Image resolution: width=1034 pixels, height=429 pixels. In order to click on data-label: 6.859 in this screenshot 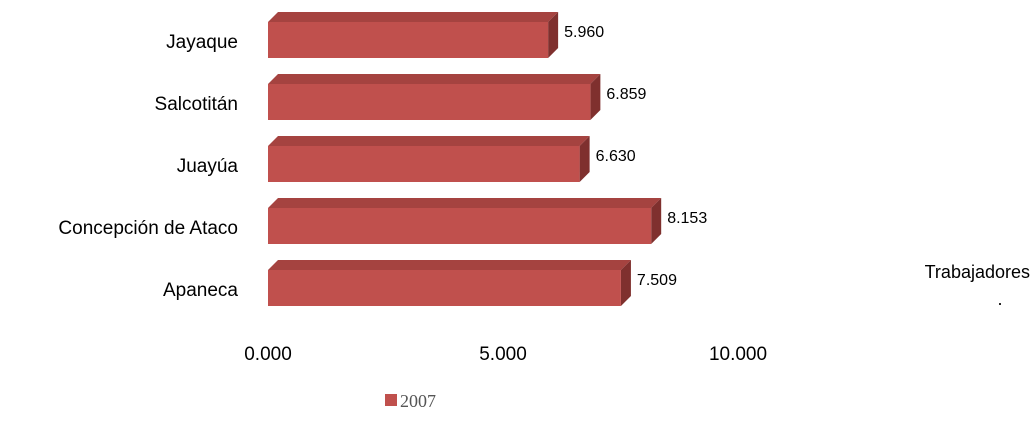, I will do `click(626, 94)`.